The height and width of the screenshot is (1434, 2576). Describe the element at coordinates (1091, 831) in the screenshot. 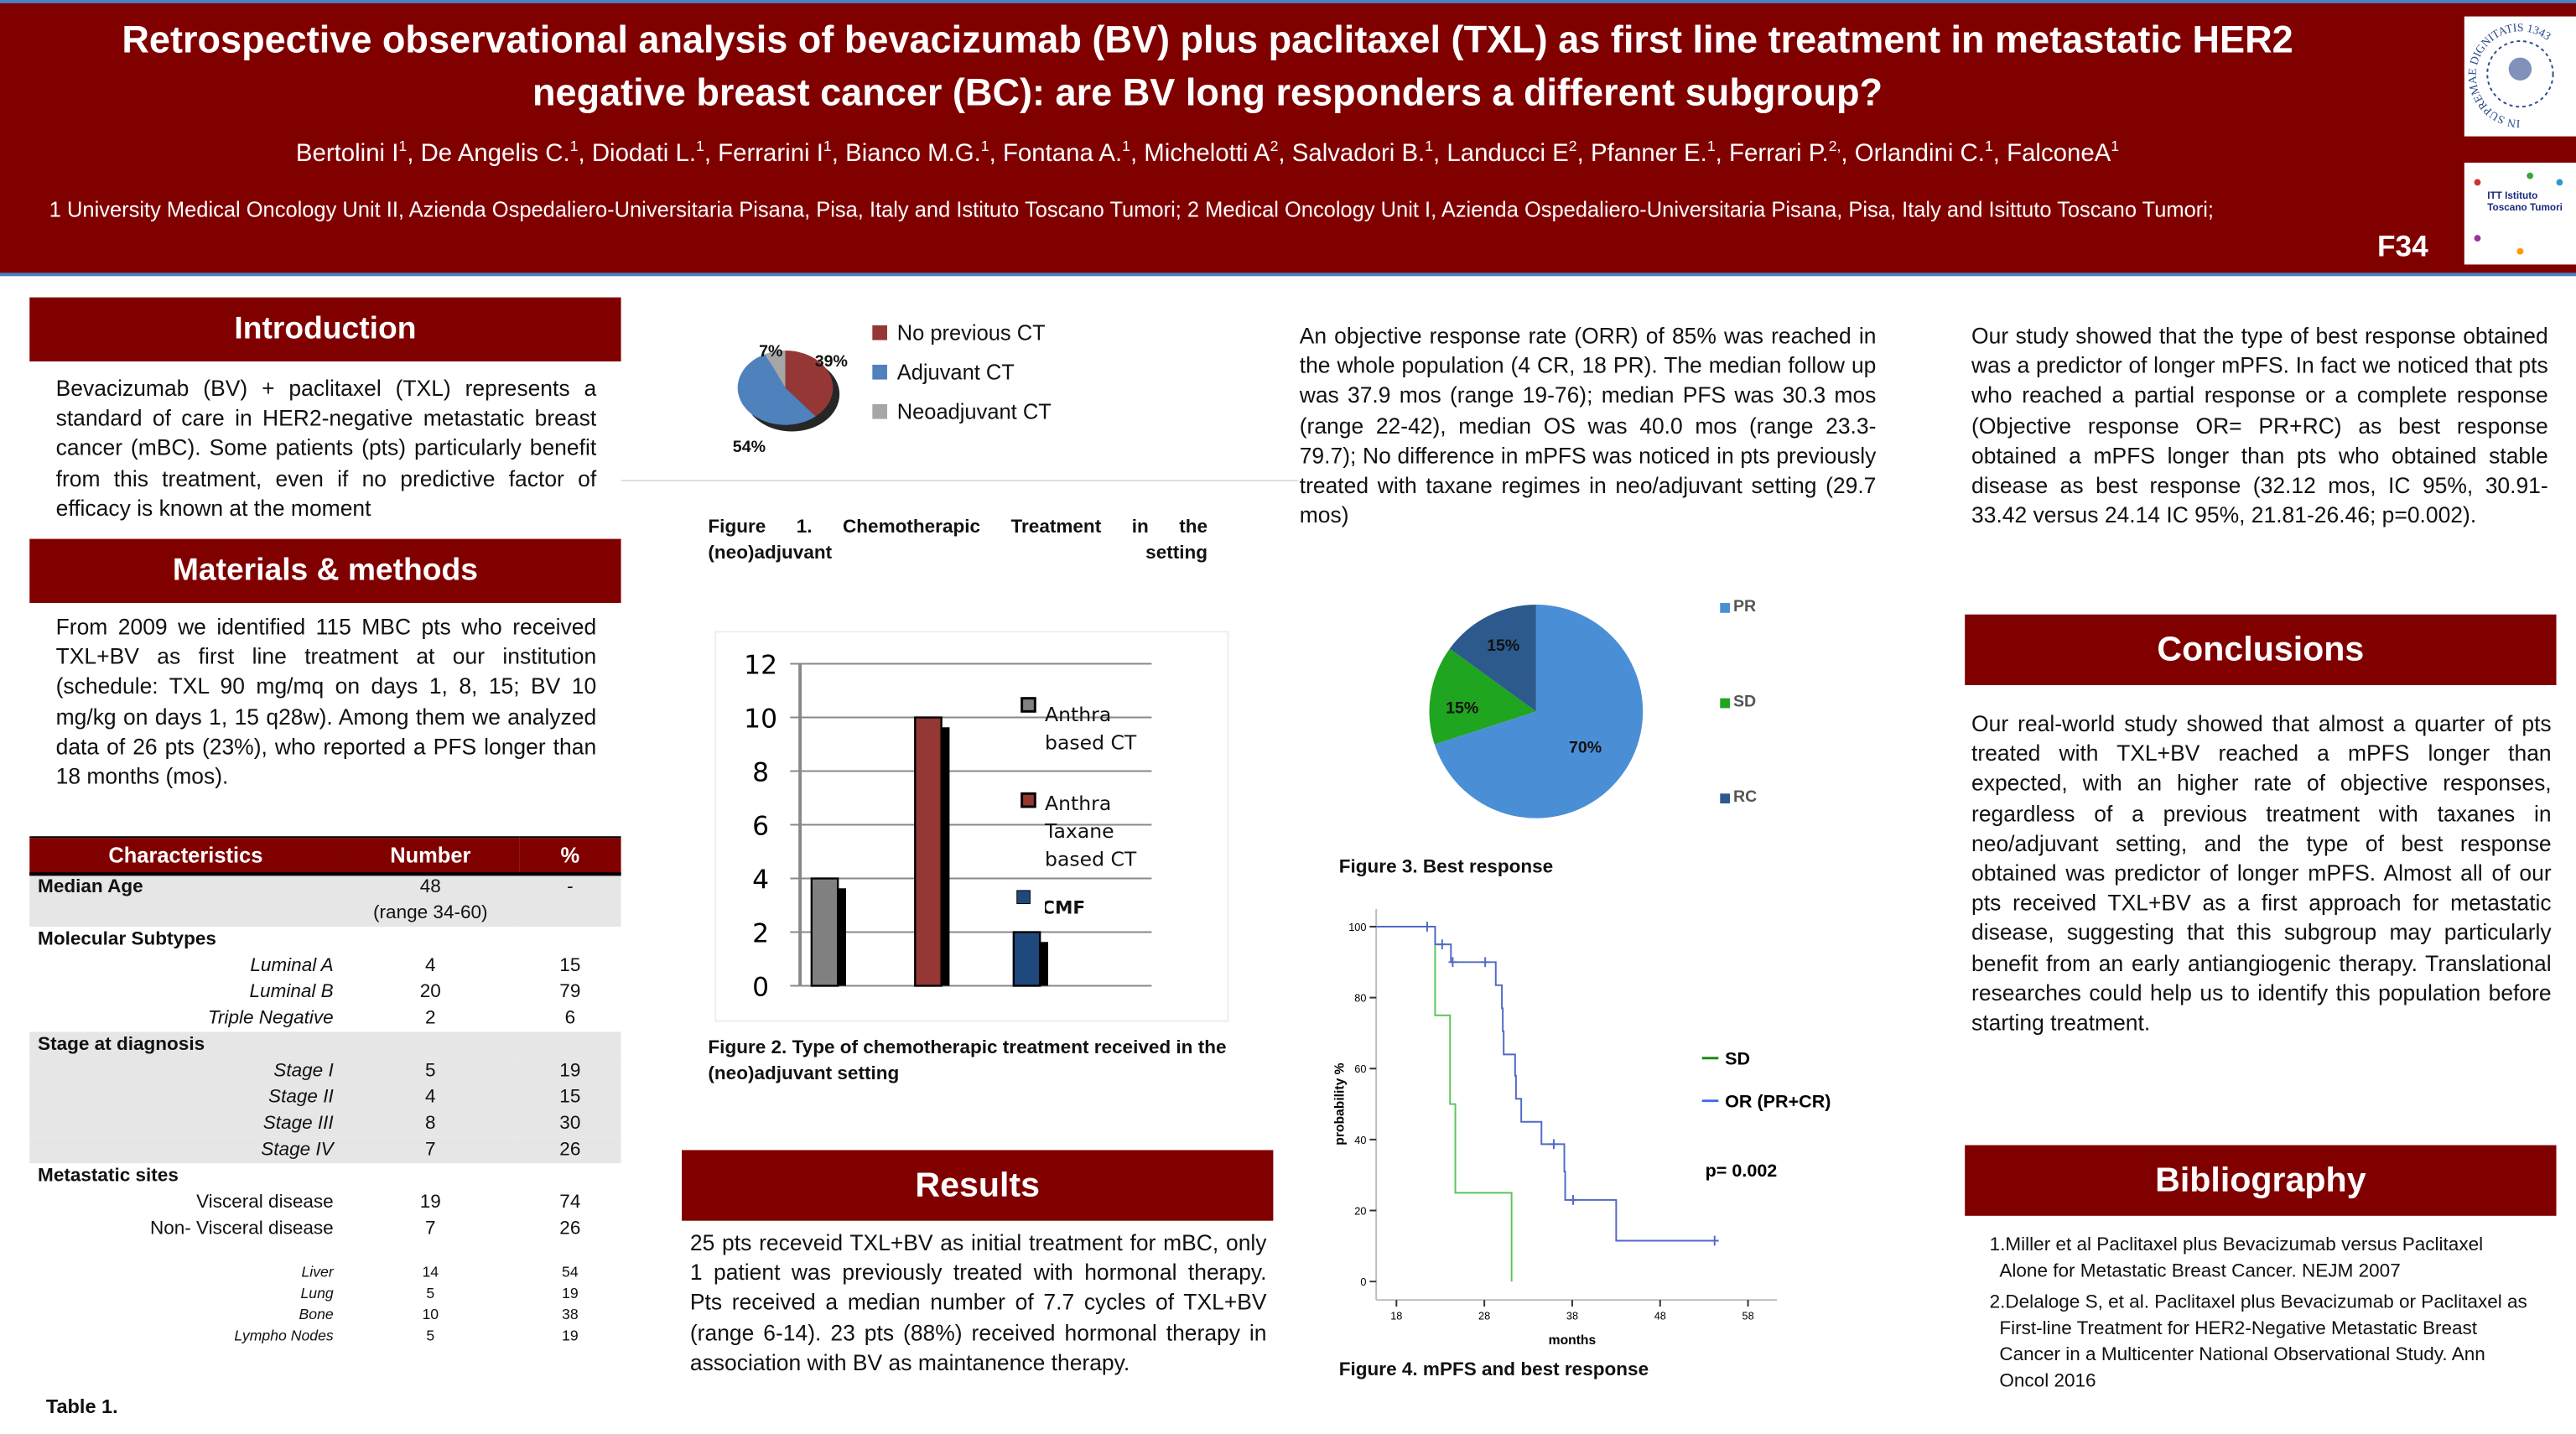

I see `legend-label: Anthra Taxane based CT` at that location.